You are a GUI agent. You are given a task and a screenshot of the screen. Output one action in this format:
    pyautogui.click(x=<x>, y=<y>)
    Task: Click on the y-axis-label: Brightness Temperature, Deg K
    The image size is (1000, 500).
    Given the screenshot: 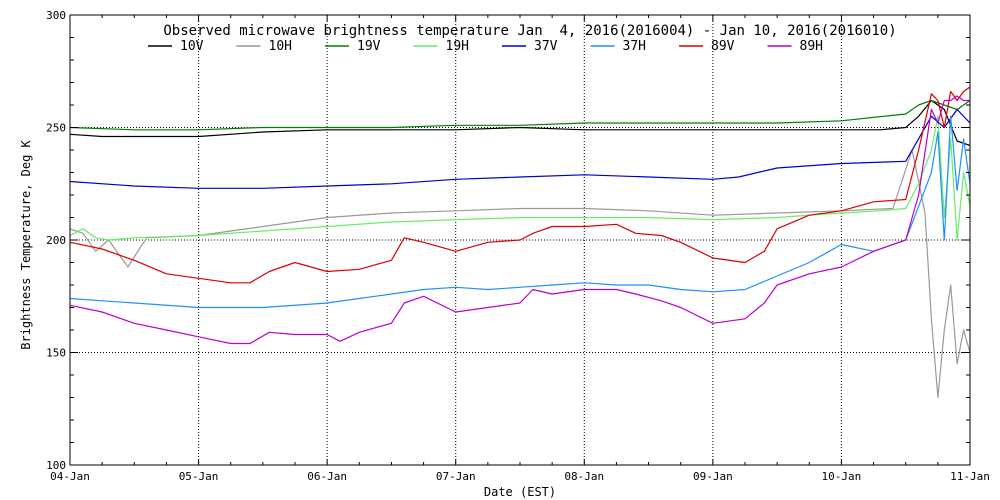 What is the action you would take?
    pyautogui.click(x=26, y=244)
    